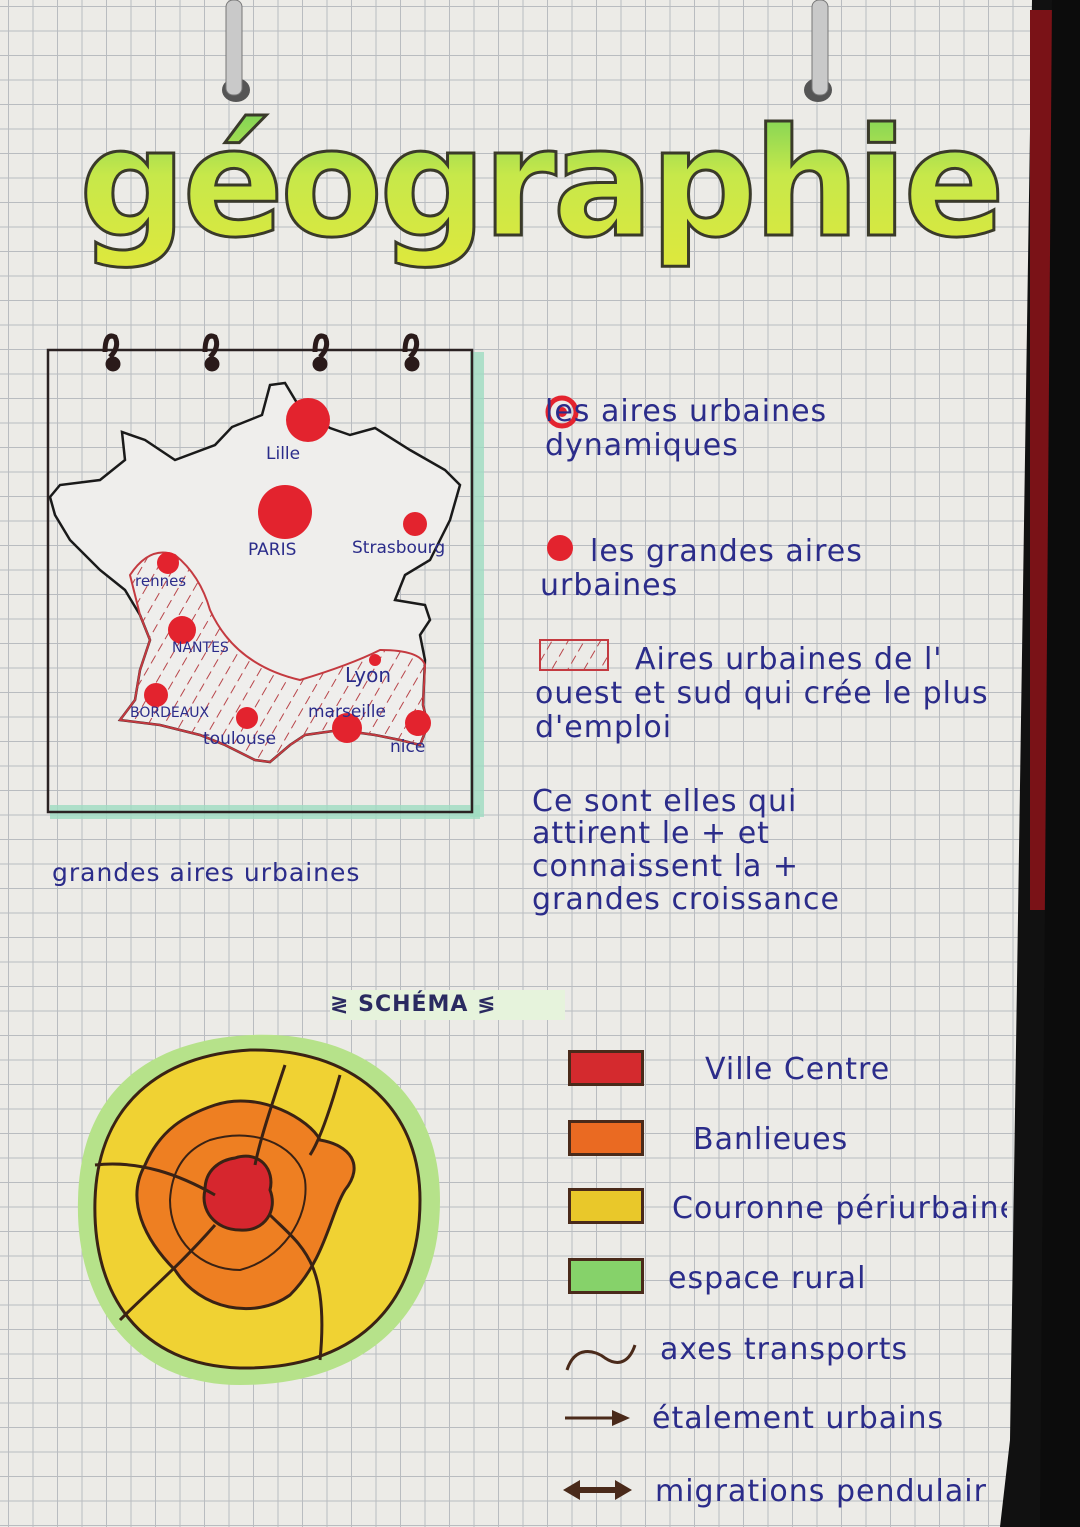  I want to click on legend-city-centre: Ville Centre, so click(798, 1069).